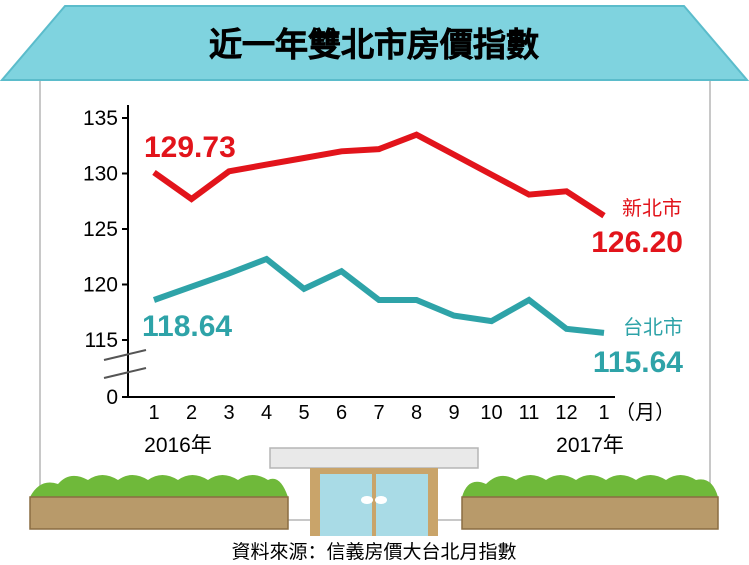  I want to click on x-tick-label: 10, so click(491, 413).